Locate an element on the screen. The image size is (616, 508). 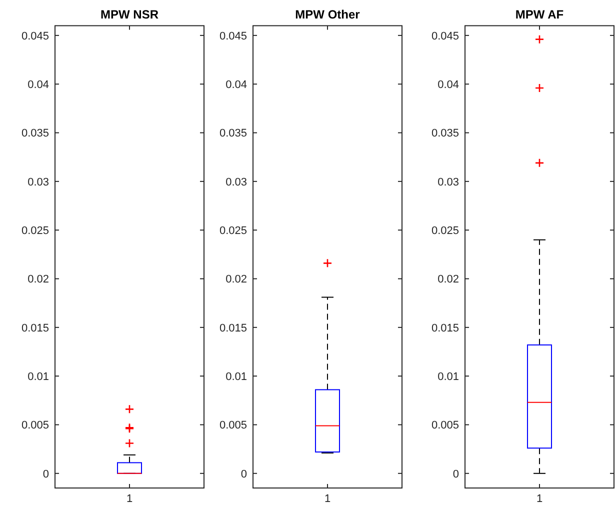
chart-title: MPW Other is located at coordinates (327, 15).